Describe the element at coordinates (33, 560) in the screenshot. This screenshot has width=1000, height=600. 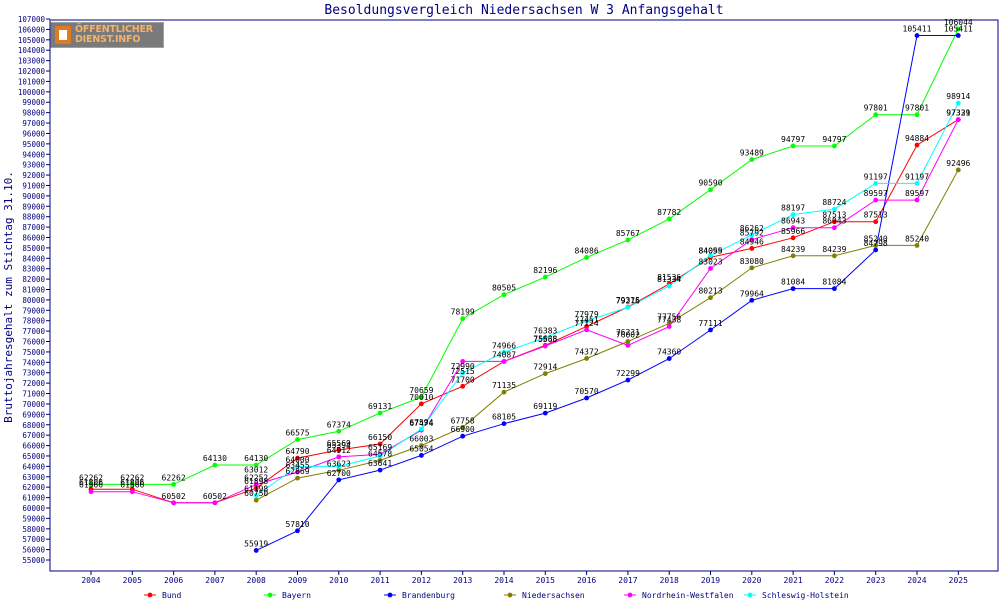
I see `y-tick-label: 55000` at that location.